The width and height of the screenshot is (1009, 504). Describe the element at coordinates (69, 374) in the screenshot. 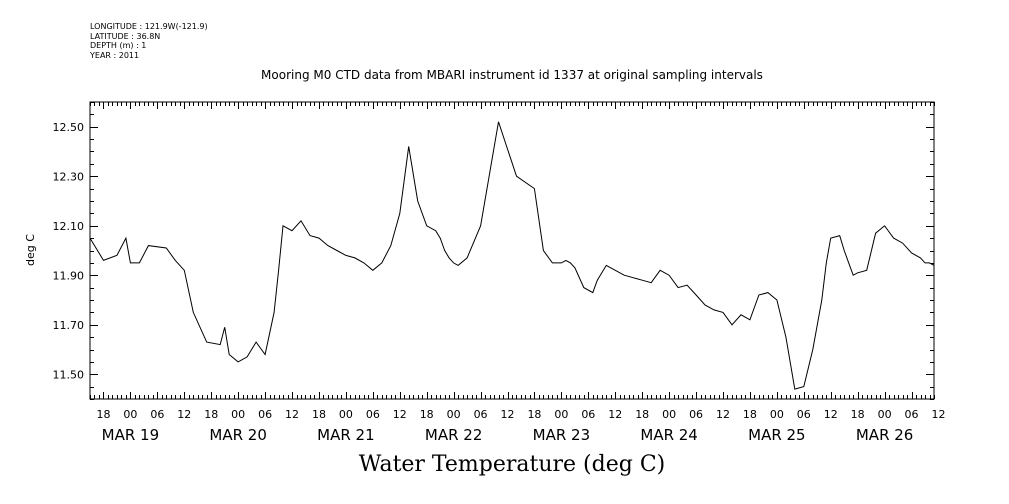

I see `y-tick-label: 11.50` at that location.